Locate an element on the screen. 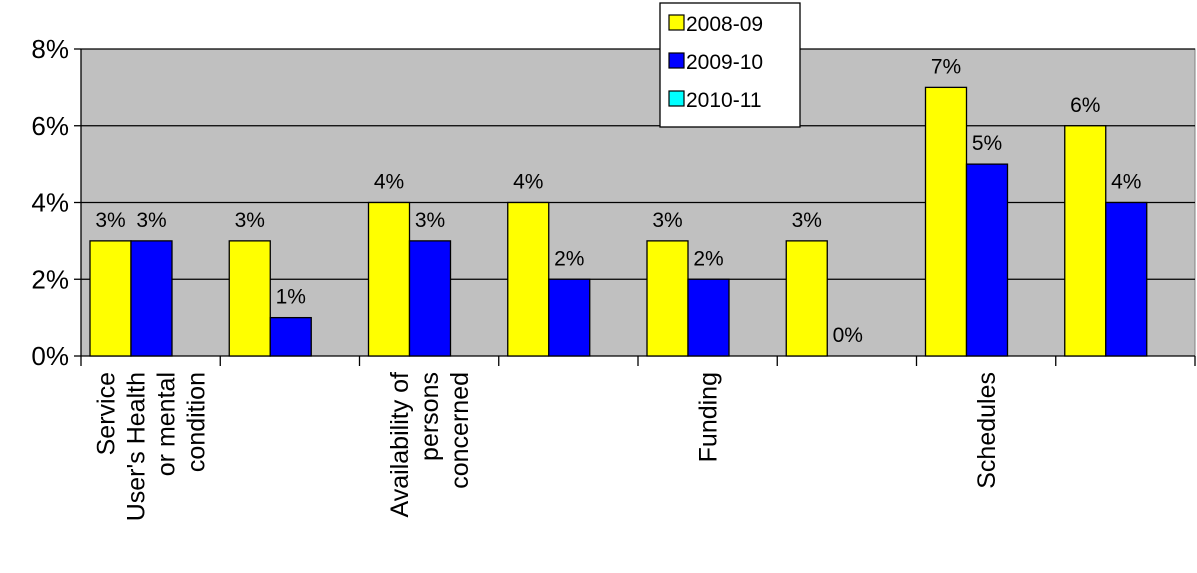 This screenshot has height=573, width=1197. category-label: Schedules is located at coordinates (987, 430).